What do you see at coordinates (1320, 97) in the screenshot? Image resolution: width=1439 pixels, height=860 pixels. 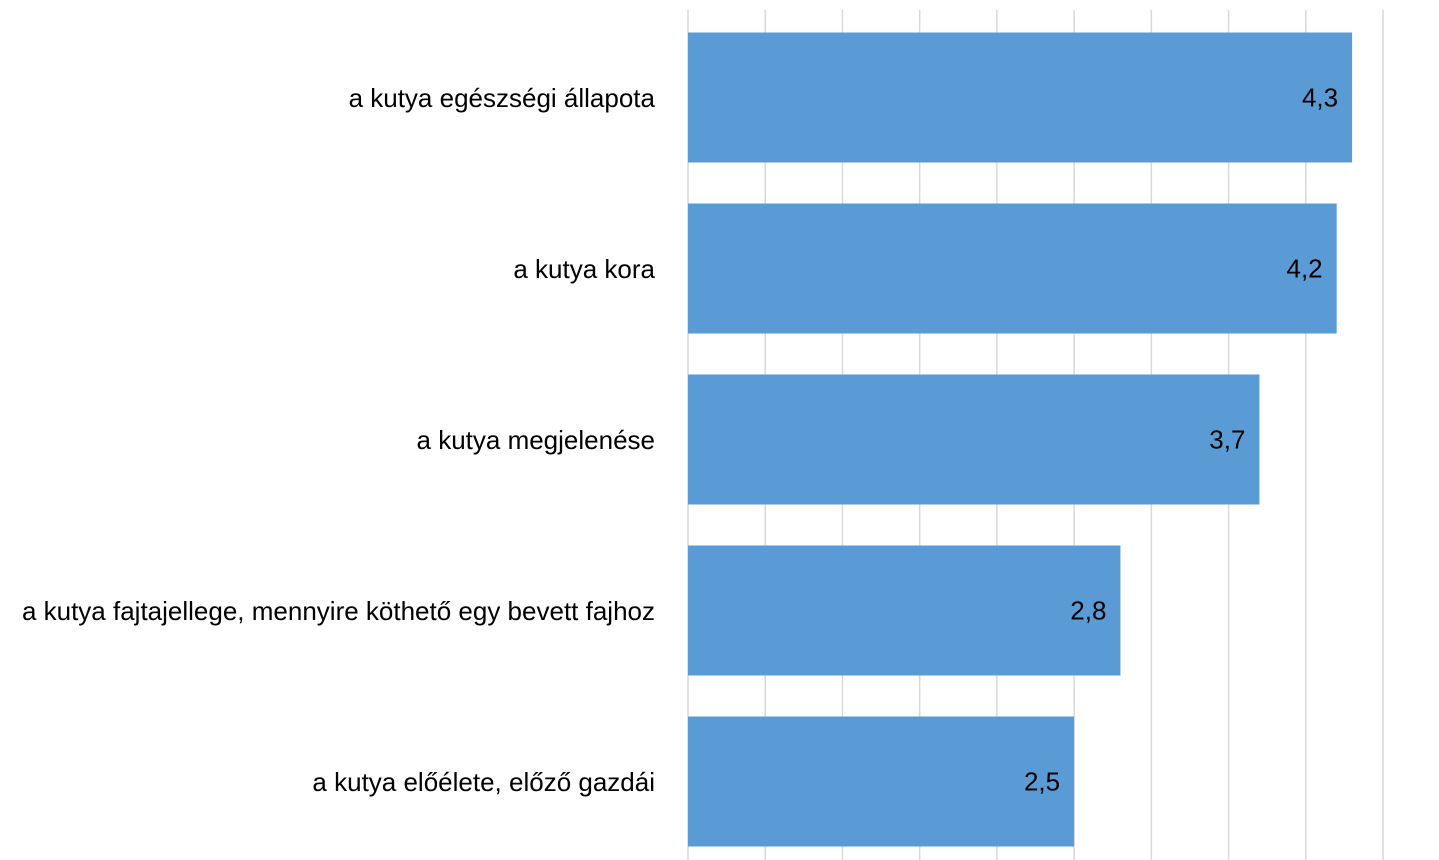 I see `value-label: 4,3` at bounding box center [1320, 97].